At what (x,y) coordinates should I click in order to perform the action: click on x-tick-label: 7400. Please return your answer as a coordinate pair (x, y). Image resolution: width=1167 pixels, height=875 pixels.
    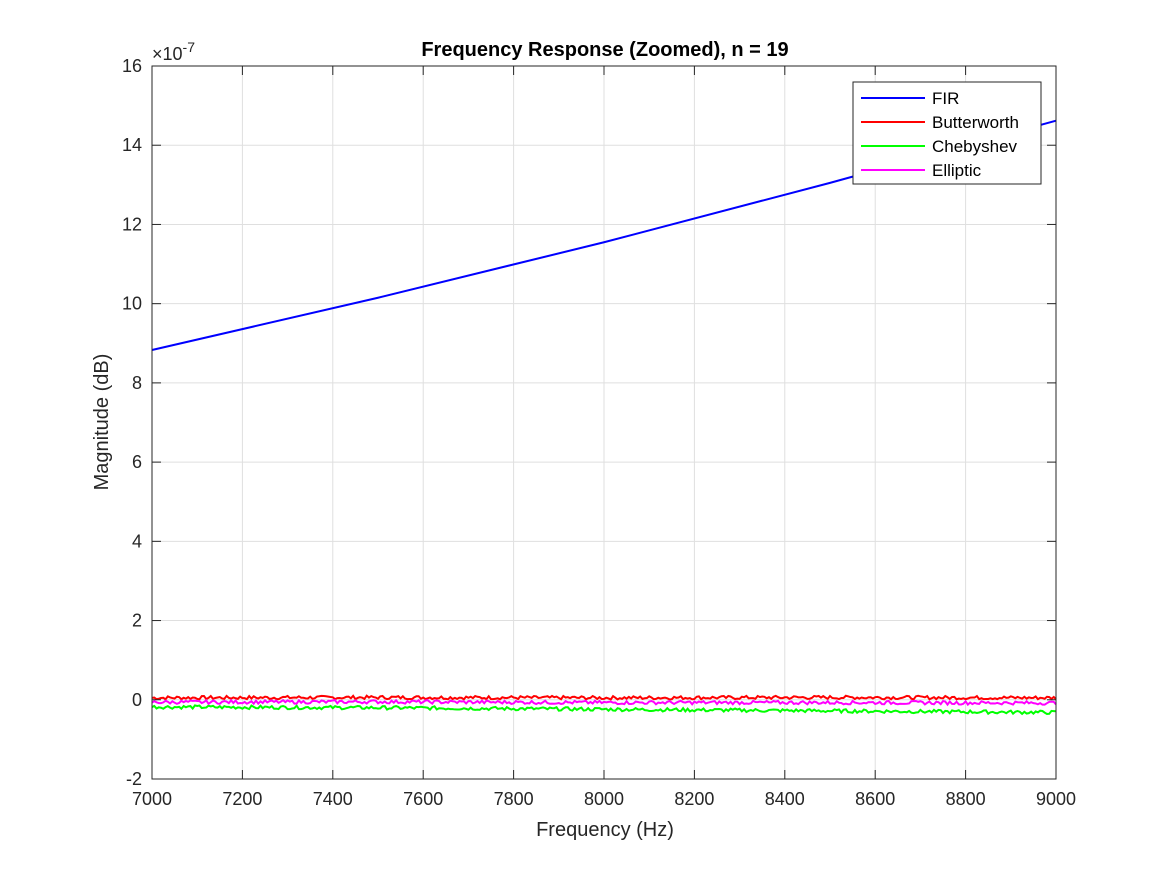
    Looking at the image, I should click on (333, 799).